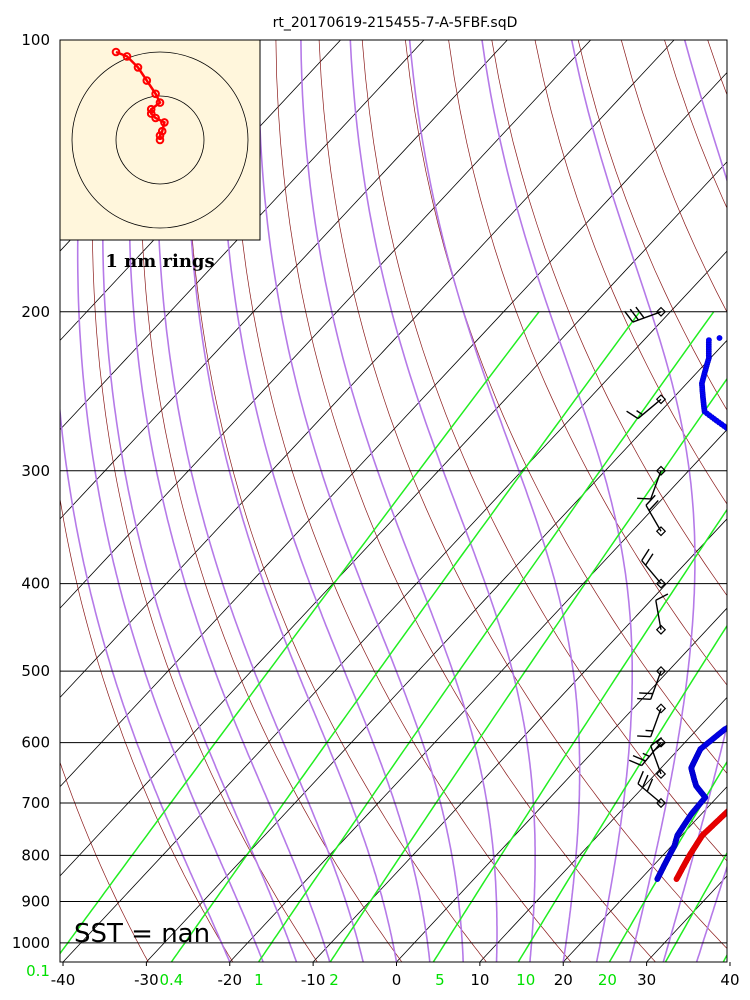 This screenshot has width=750, height=1000. Describe the element at coordinates (146, 980) in the screenshot. I see `temperature-tick-label: -30` at that location.